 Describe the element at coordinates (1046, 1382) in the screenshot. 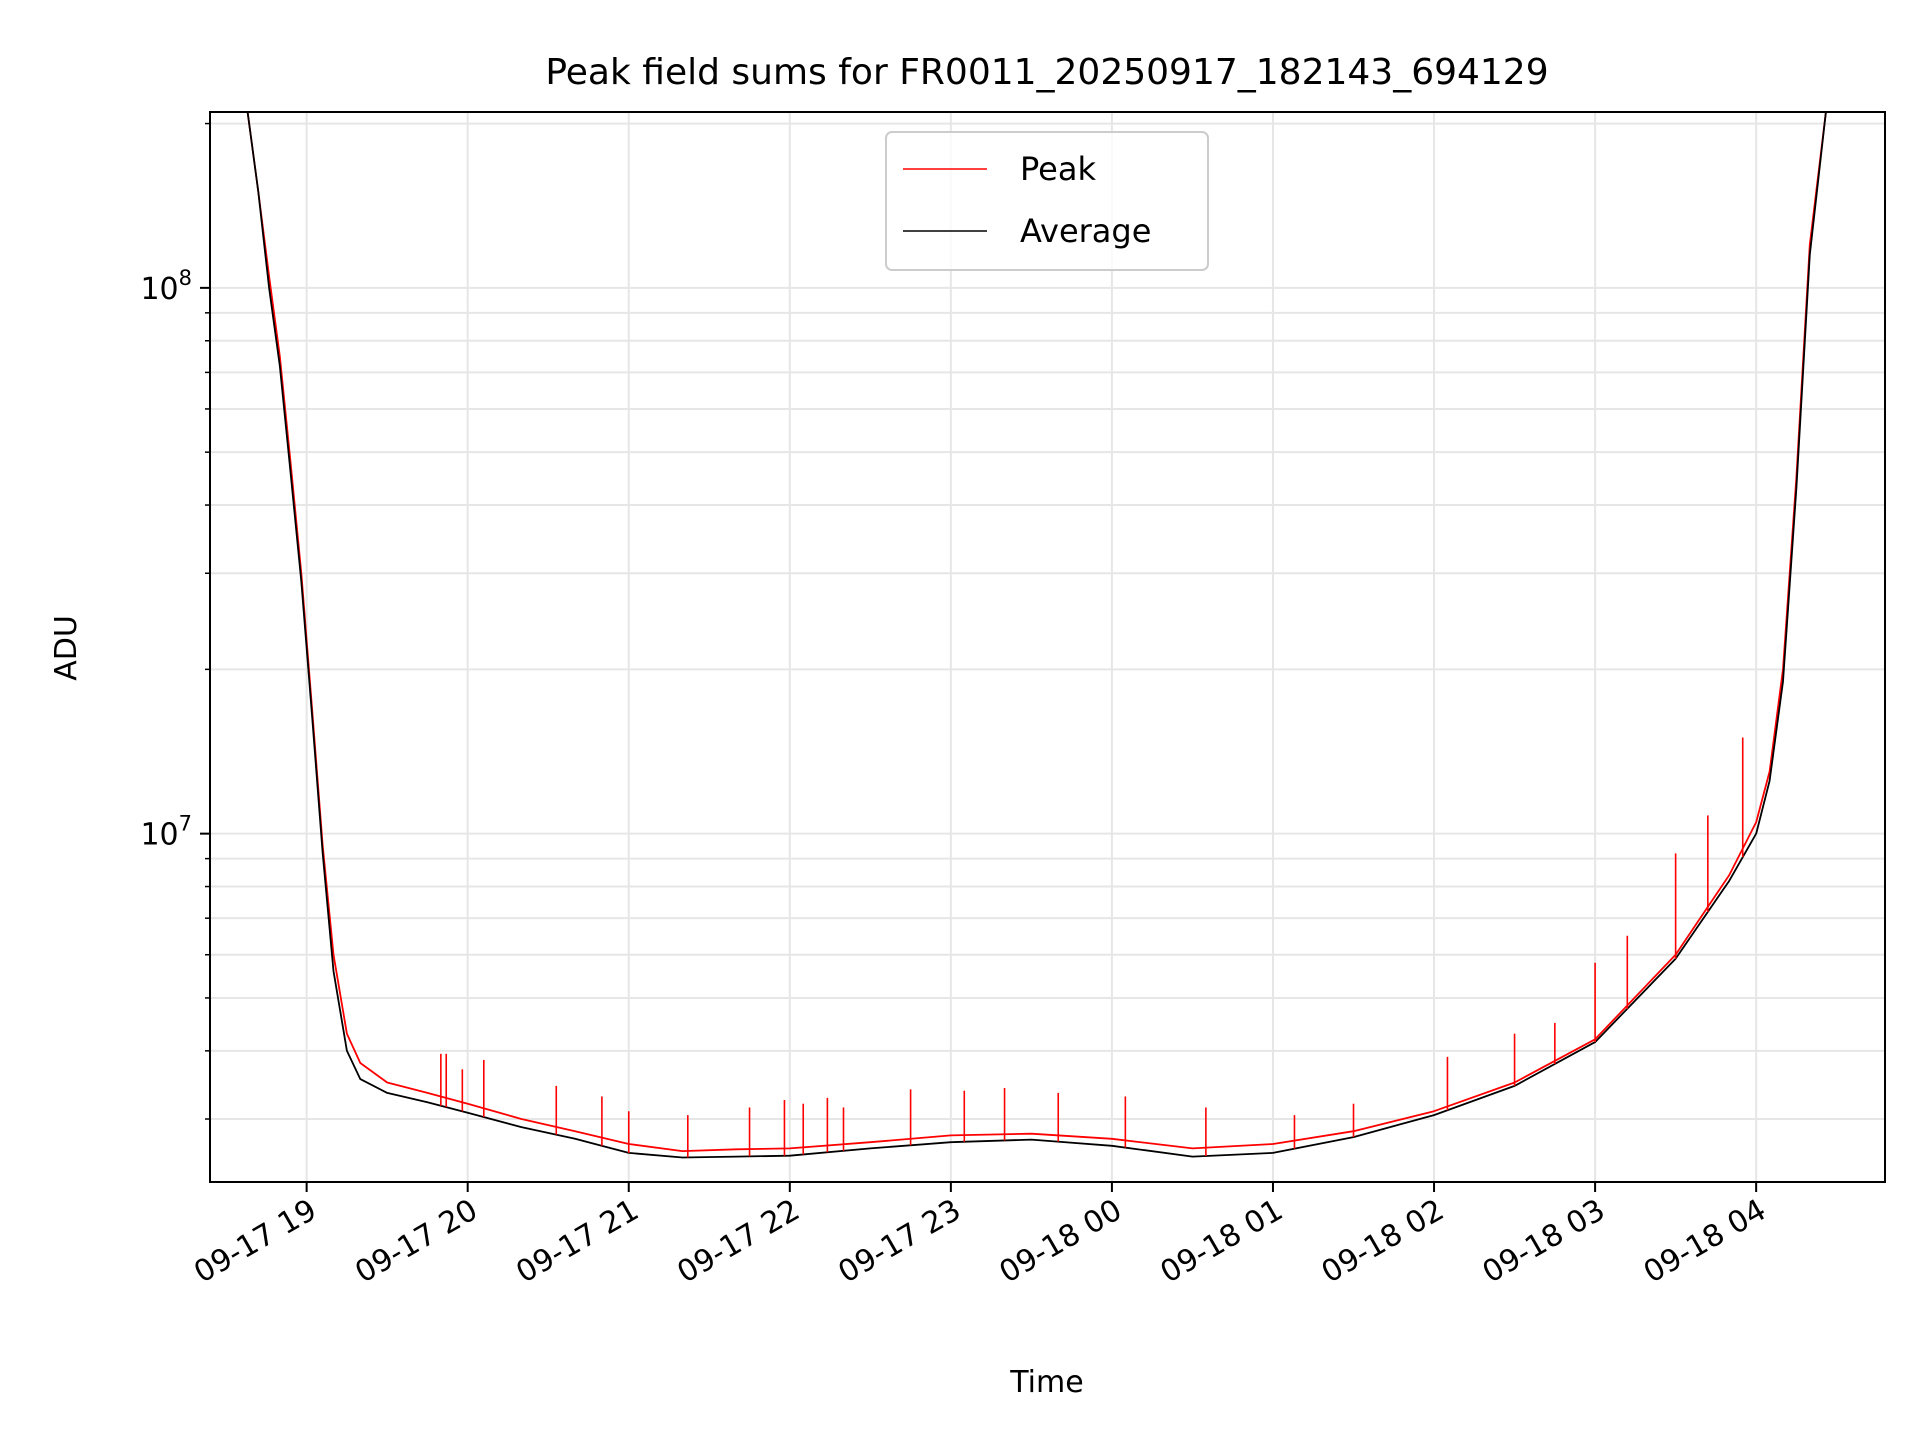

I see `x-axis-label: Time` at that location.